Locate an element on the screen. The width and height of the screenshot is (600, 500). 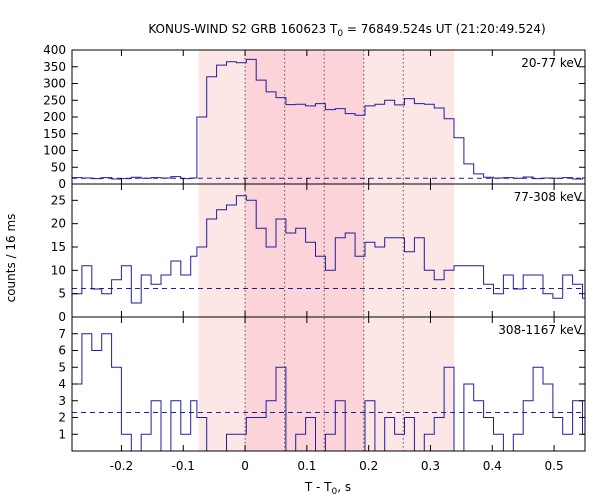
panel-2-y-tick-label-6: 7 is located at coordinates (62, 334).